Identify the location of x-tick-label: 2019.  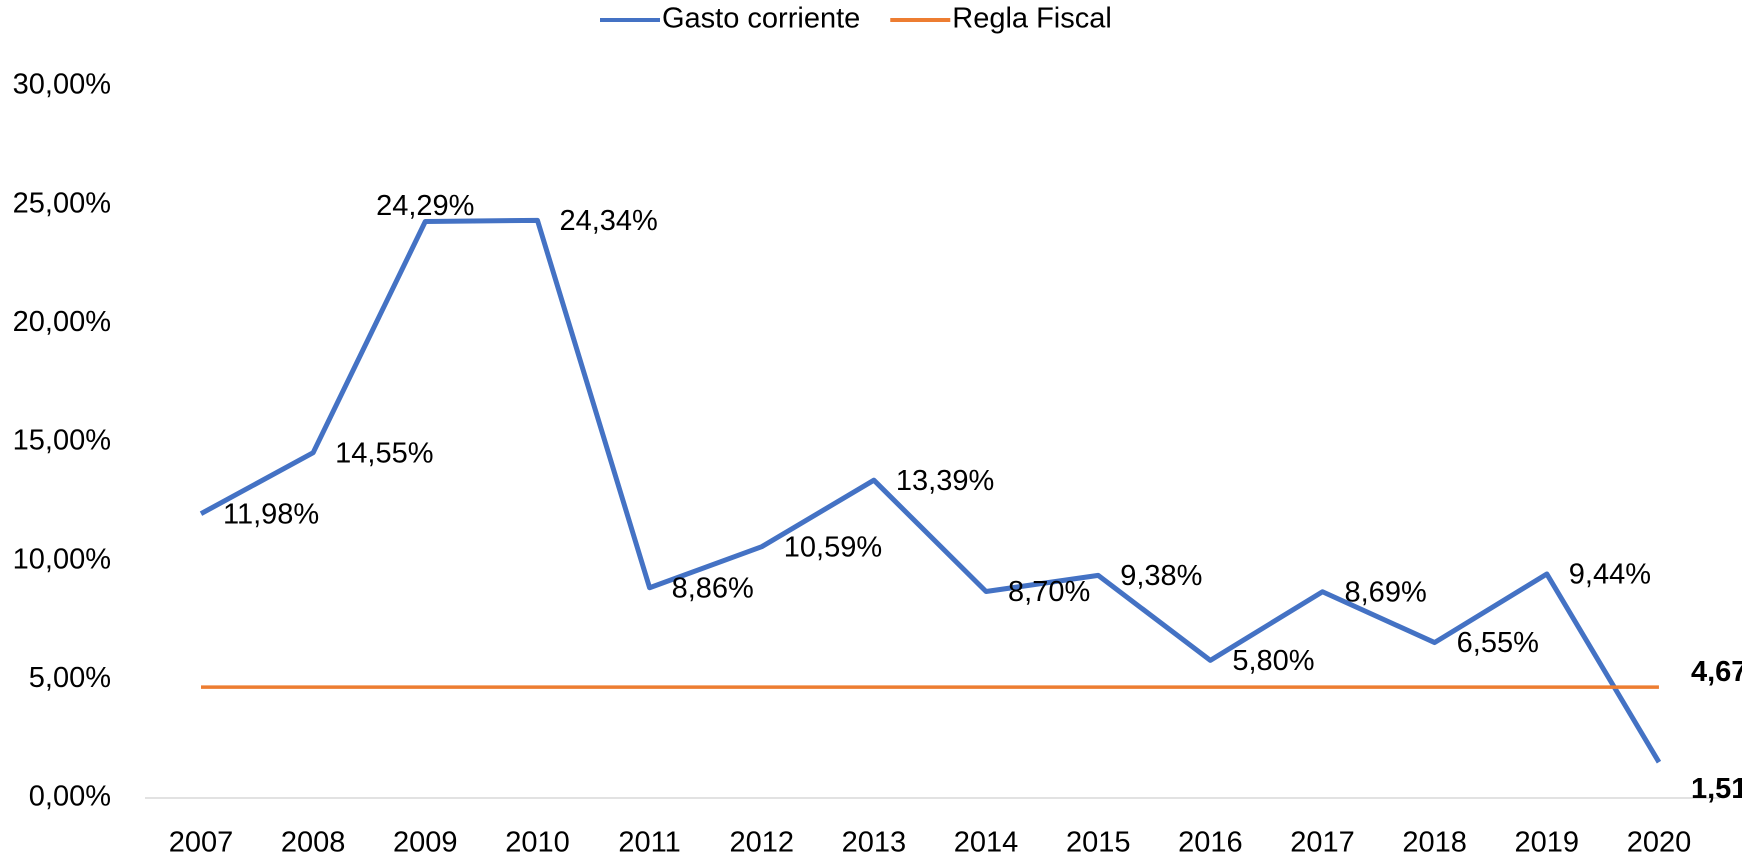
(1547, 843).